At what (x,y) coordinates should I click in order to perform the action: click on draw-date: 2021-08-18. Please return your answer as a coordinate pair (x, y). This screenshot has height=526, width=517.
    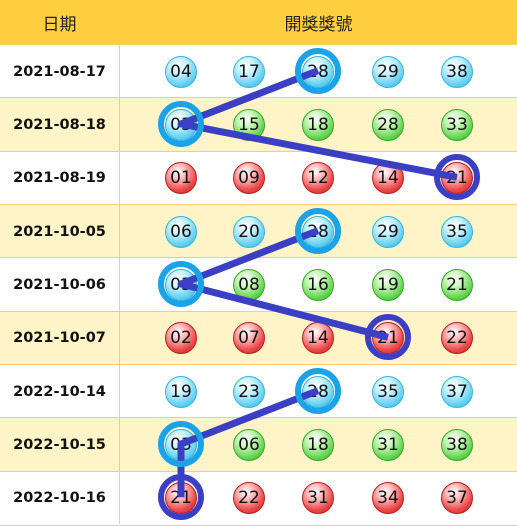
    Looking at the image, I should click on (59, 124).